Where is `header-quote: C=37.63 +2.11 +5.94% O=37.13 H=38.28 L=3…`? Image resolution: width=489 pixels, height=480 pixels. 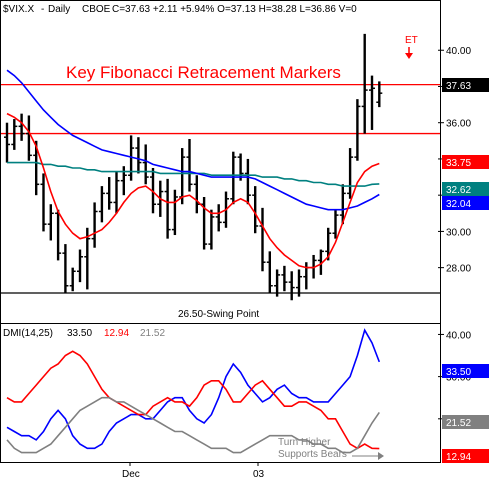
header-quote: C=37.63 +2.11 +5.94% O=37.13 H=38.28 L=3… is located at coordinates (234, 9).